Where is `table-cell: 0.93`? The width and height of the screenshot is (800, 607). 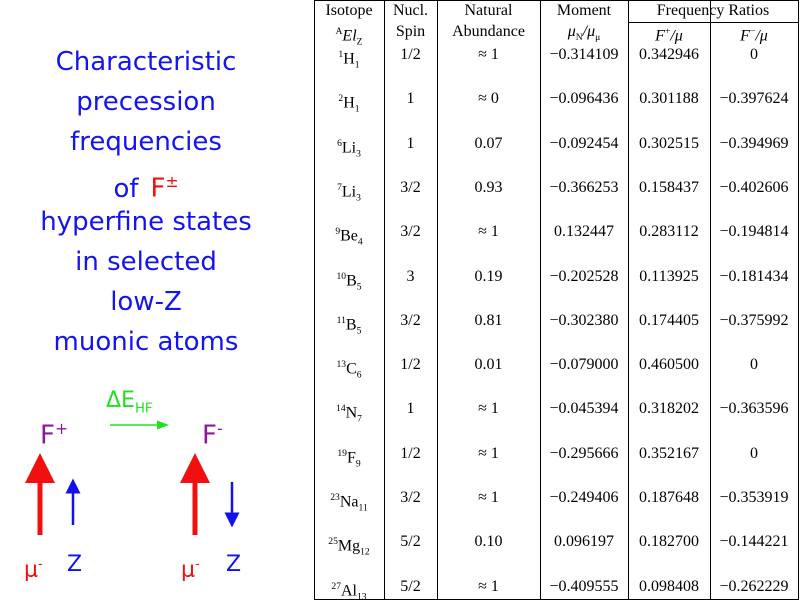
table-cell: 0.93 is located at coordinates (488, 188).